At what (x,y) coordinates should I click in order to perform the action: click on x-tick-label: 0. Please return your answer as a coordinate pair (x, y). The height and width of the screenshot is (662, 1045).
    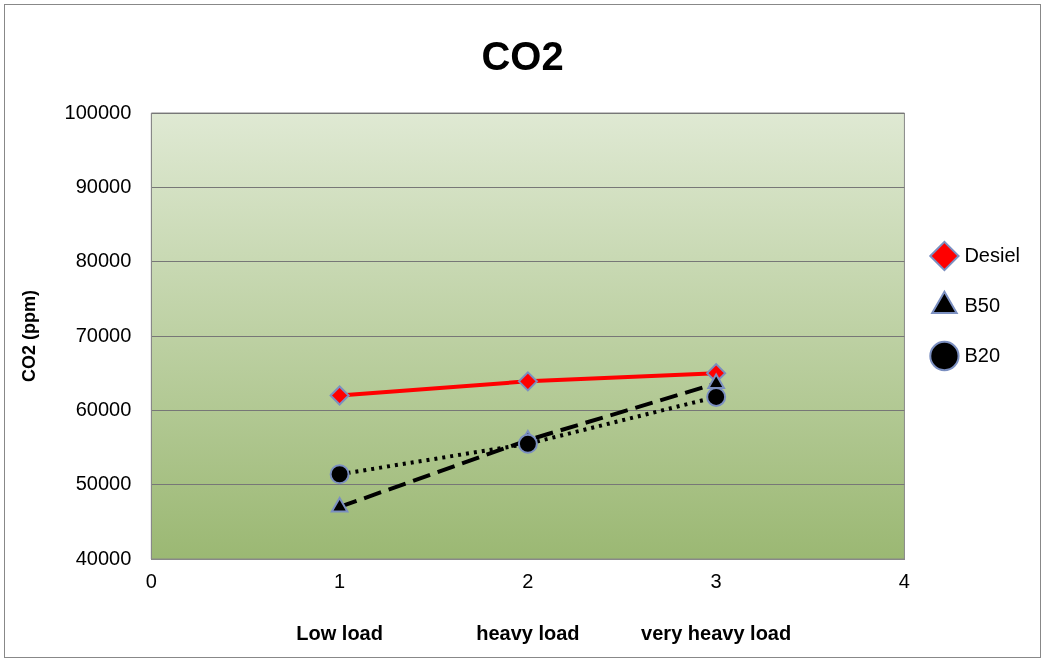
    Looking at the image, I should click on (151, 580).